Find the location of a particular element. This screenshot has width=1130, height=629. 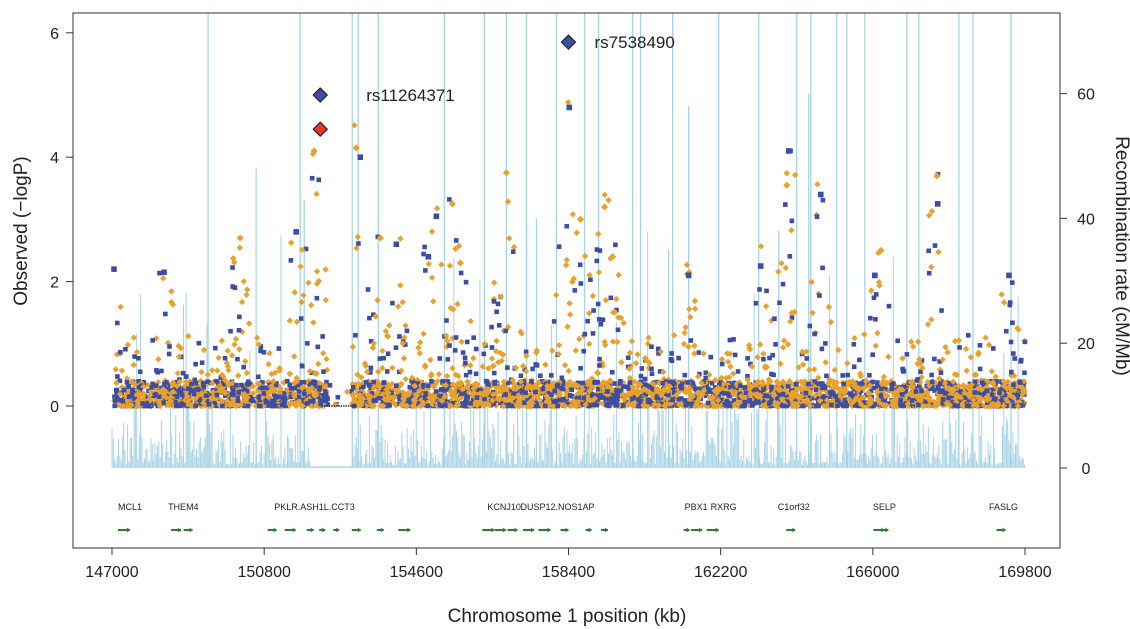

x-tick-label: 150800 is located at coordinates (263, 572).